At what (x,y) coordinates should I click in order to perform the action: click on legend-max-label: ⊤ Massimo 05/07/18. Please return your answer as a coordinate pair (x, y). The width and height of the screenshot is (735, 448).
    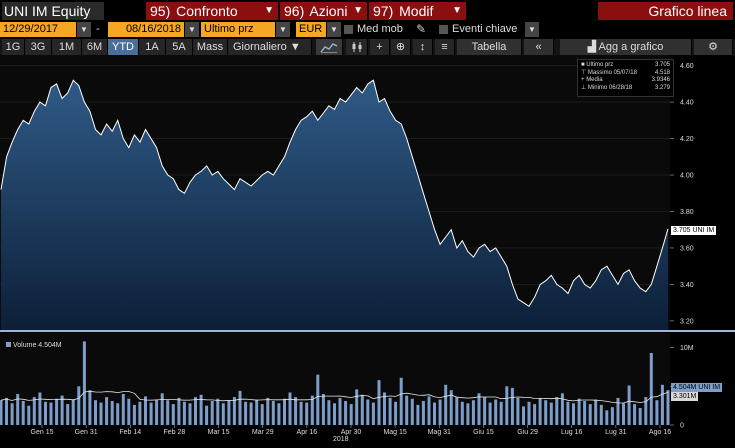
    Looking at the image, I should click on (609, 72).